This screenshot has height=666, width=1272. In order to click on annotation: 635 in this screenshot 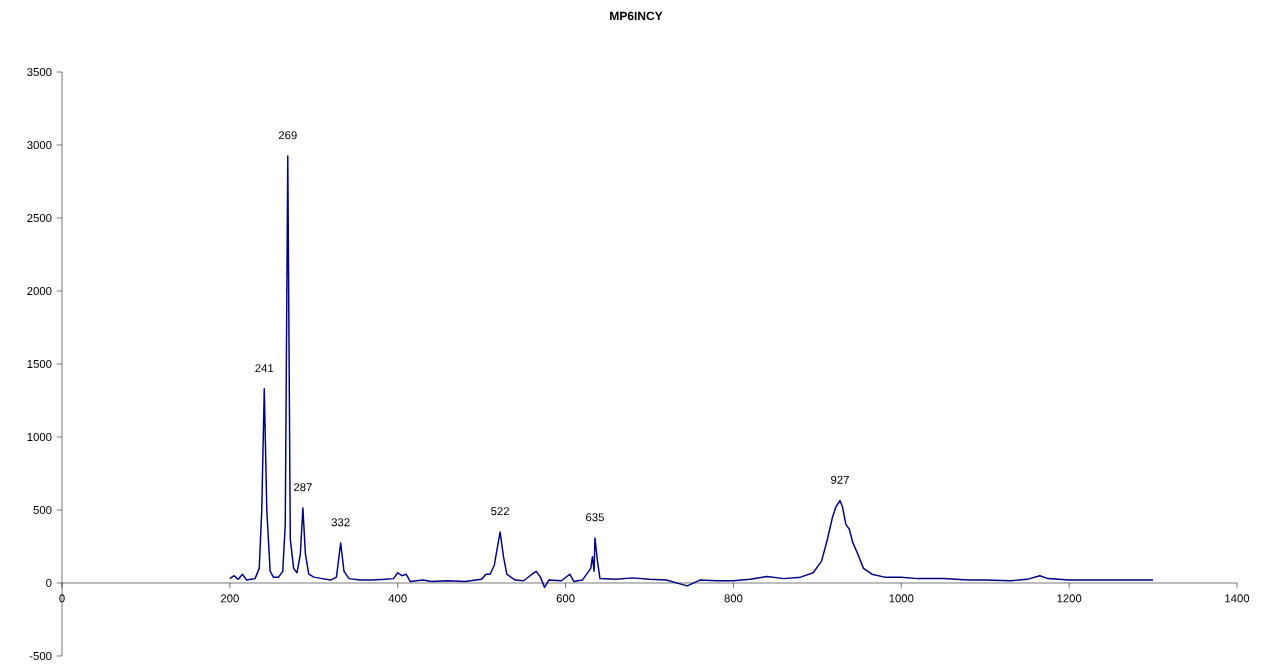, I will do `click(595, 517)`.